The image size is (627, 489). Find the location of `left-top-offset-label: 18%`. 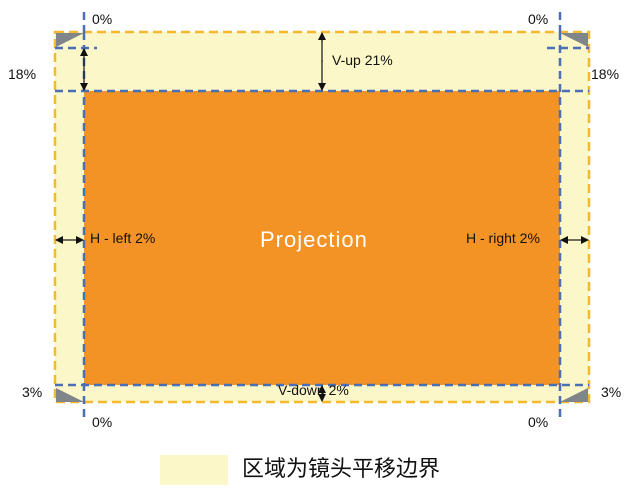

left-top-offset-label: 18% is located at coordinates (22, 74).